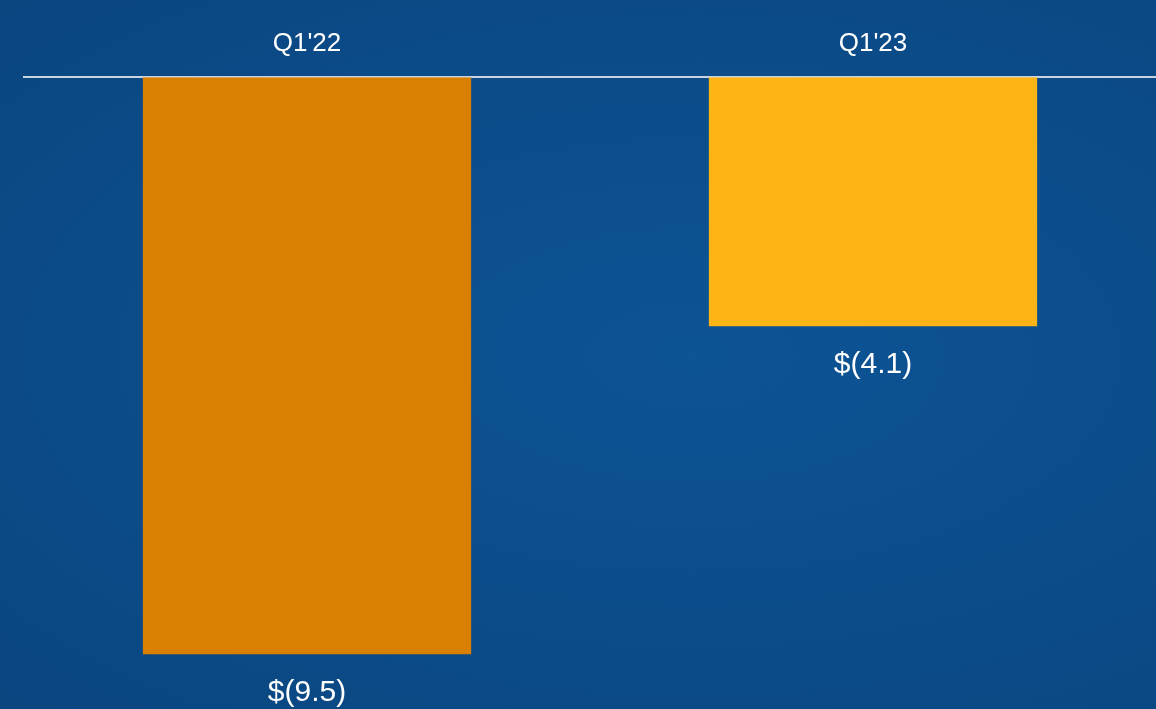 The width and height of the screenshot is (1156, 709). I want to click on x-tick-label: Q1'22, so click(307, 41).